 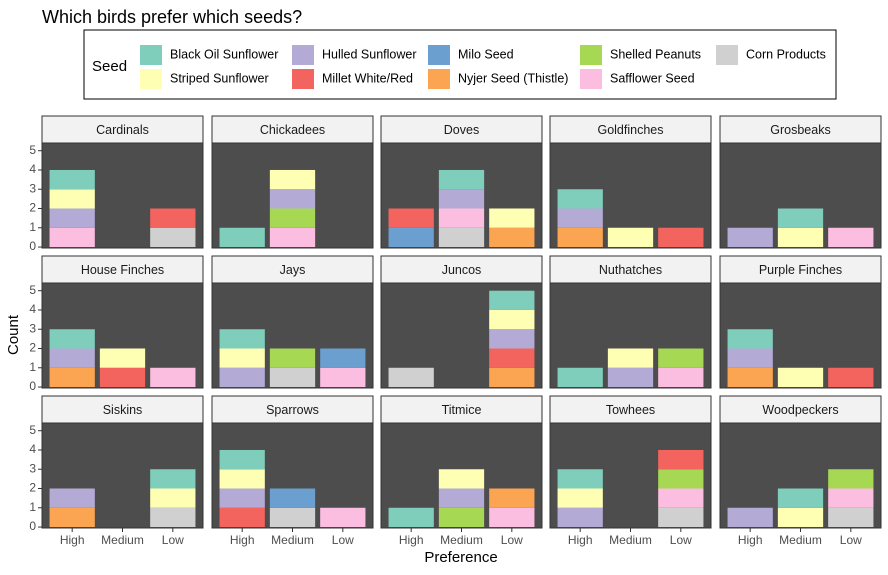 What do you see at coordinates (486, 54) in the screenshot?
I see `legend-label: Milo Seed` at bounding box center [486, 54].